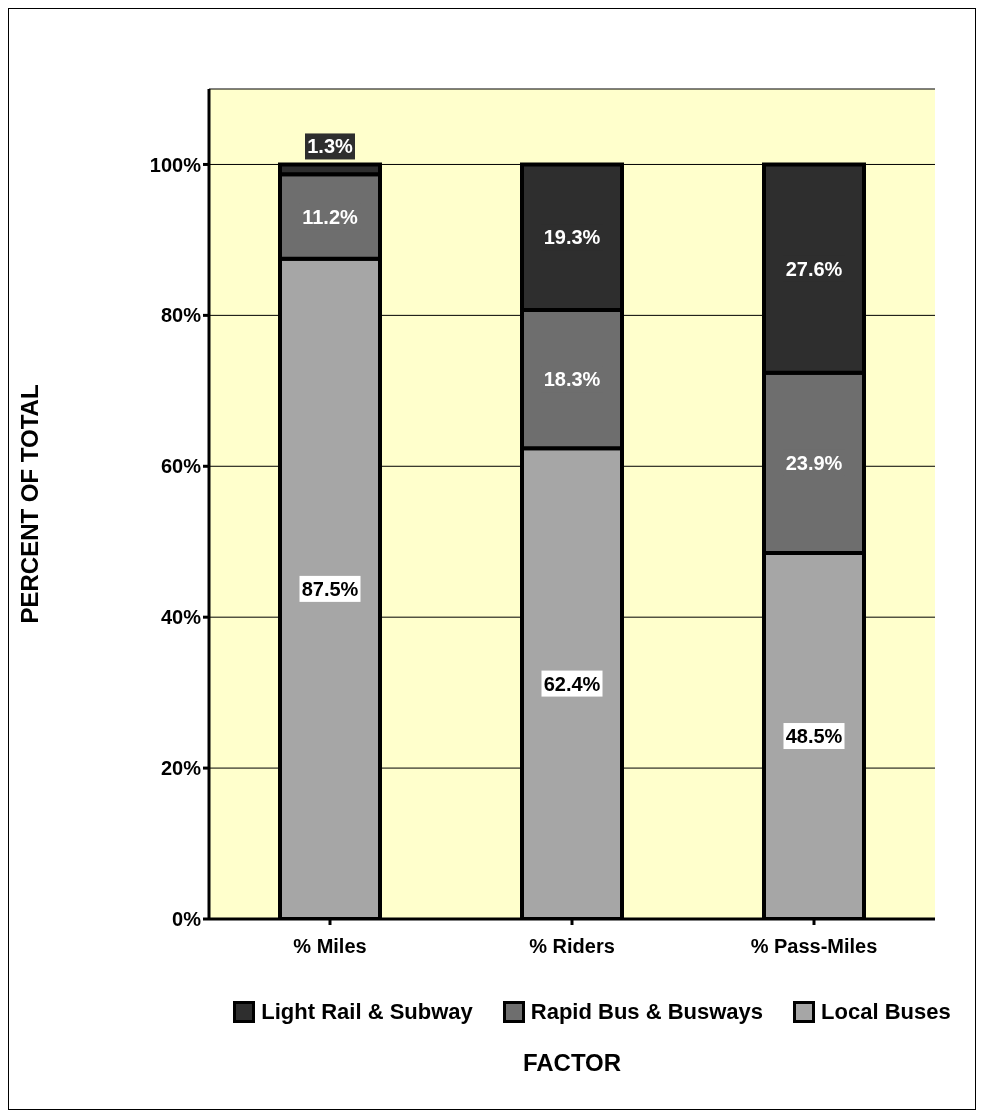 The width and height of the screenshot is (984, 1119). What do you see at coordinates (814, 462) in the screenshot?
I see `data-label: 23.9%` at bounding box center [814, 462].